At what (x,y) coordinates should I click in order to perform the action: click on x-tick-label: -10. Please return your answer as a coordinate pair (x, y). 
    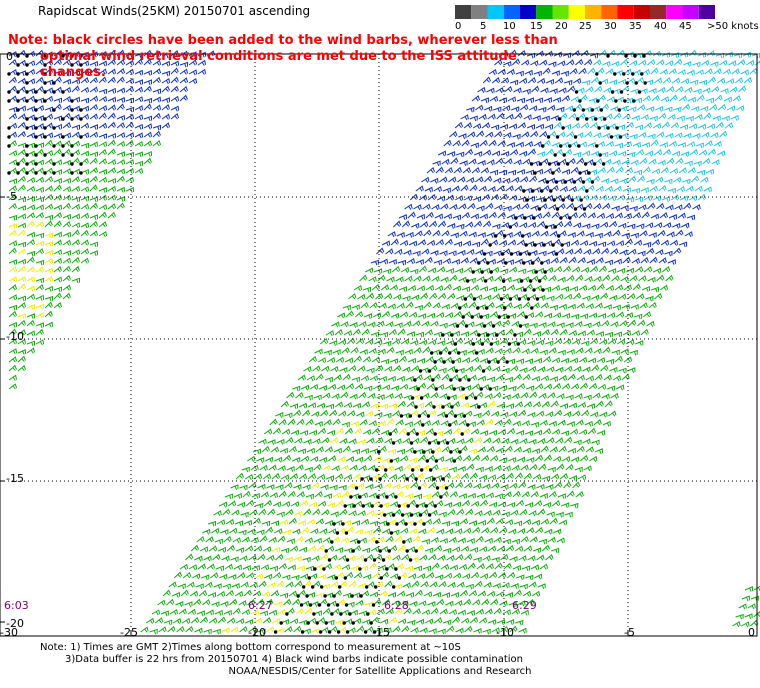
    Looking at the image, I should click on (505, 632).